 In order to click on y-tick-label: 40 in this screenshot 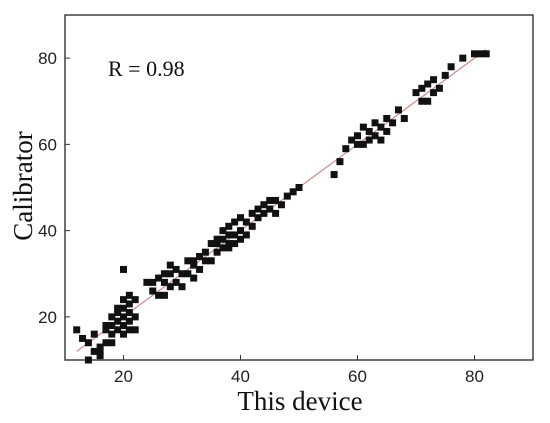, I will do `click(47, 231)`.